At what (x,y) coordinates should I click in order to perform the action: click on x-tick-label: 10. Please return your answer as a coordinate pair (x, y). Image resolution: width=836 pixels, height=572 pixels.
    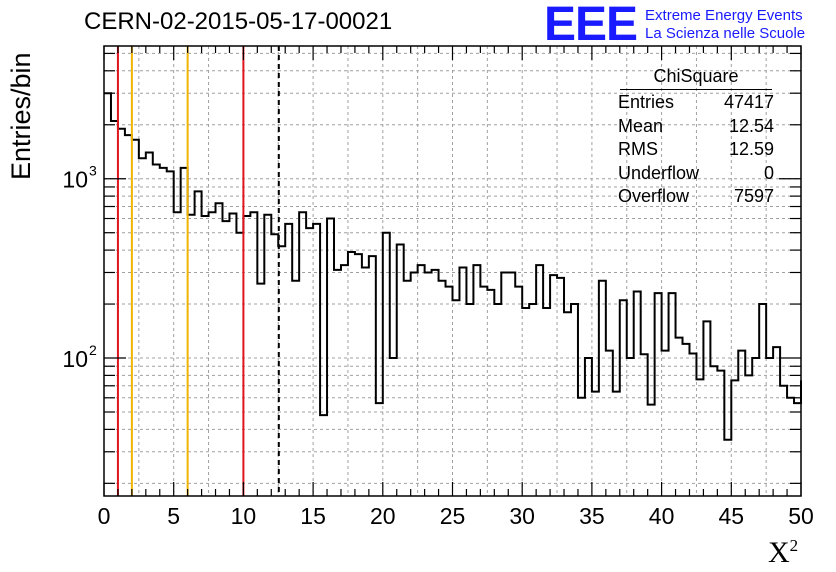
    Looking at the image, I should click on (244, 516).